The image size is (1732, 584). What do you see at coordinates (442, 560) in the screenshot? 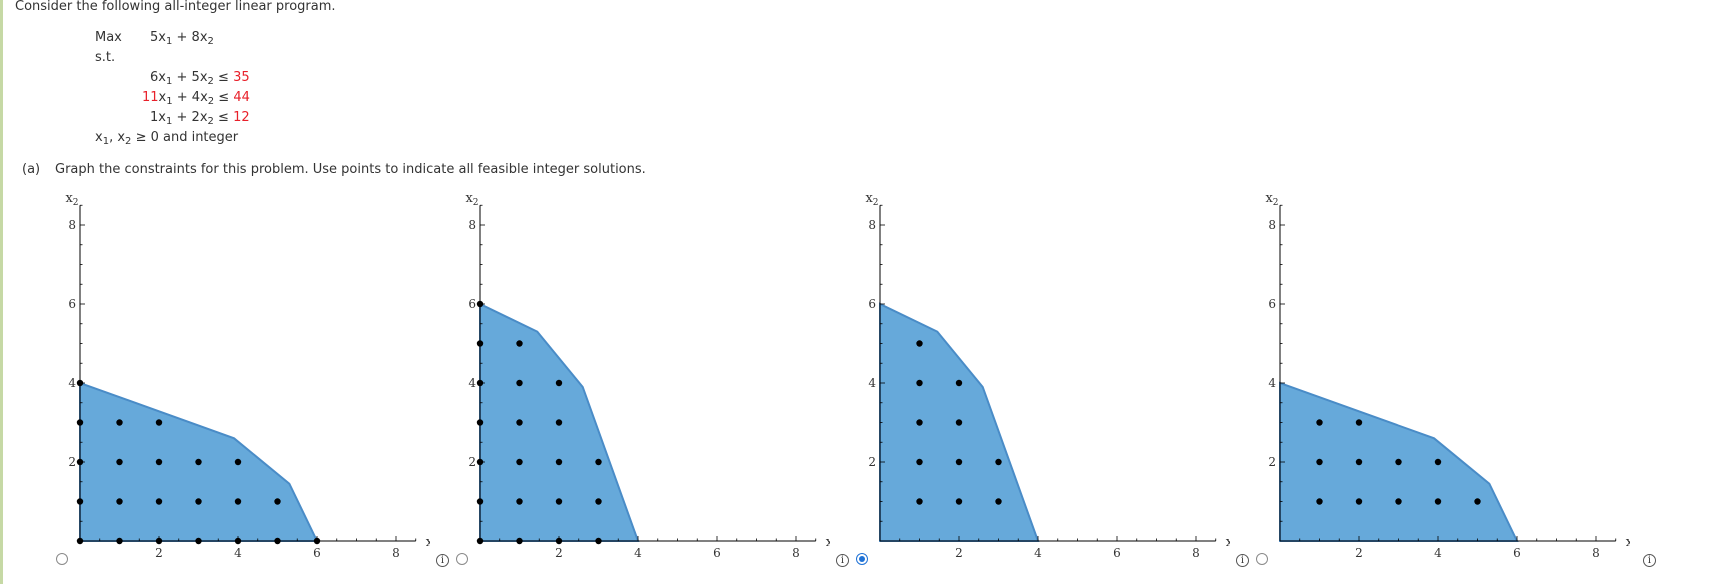
I see `option-1-info-icon: i` at bounding box center [442, 560].